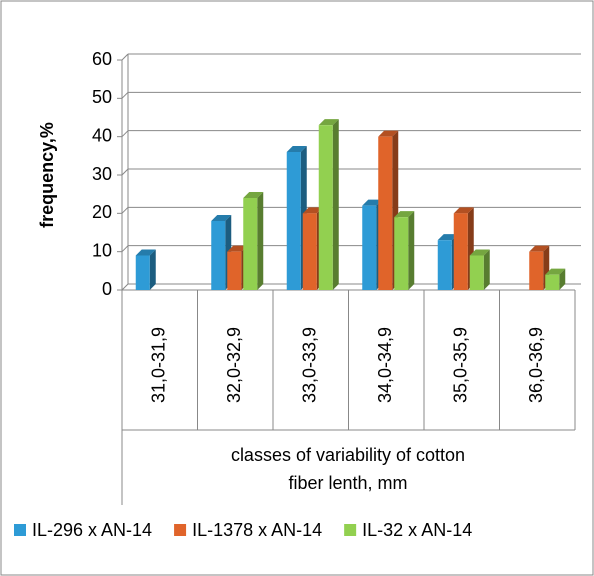 Image resolution: width=594 pixels, height=576 pixels. I want to click on x-tick-label: 33,0-33,9, so click(310, 365).